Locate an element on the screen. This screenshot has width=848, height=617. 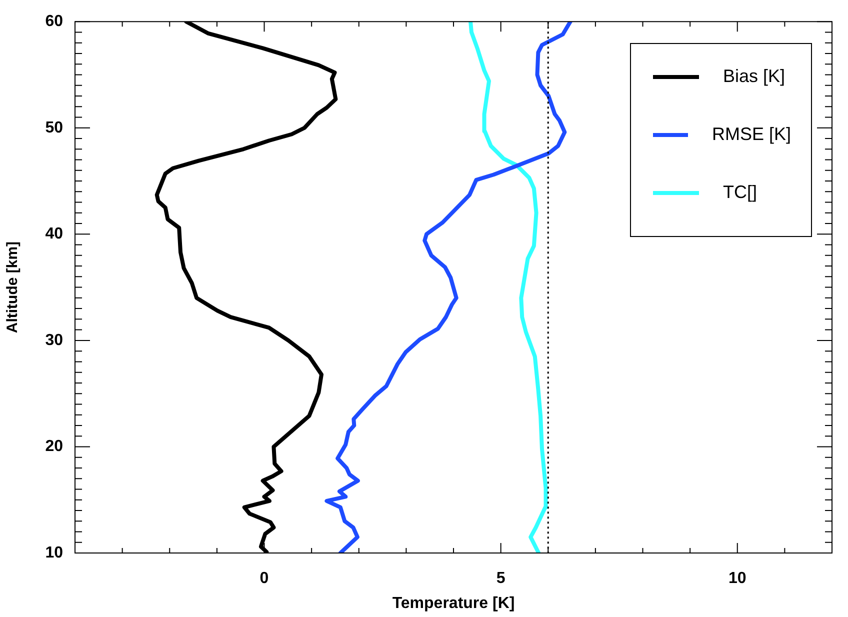
y-tick-label: 20 is located at coordinates (54, 447).